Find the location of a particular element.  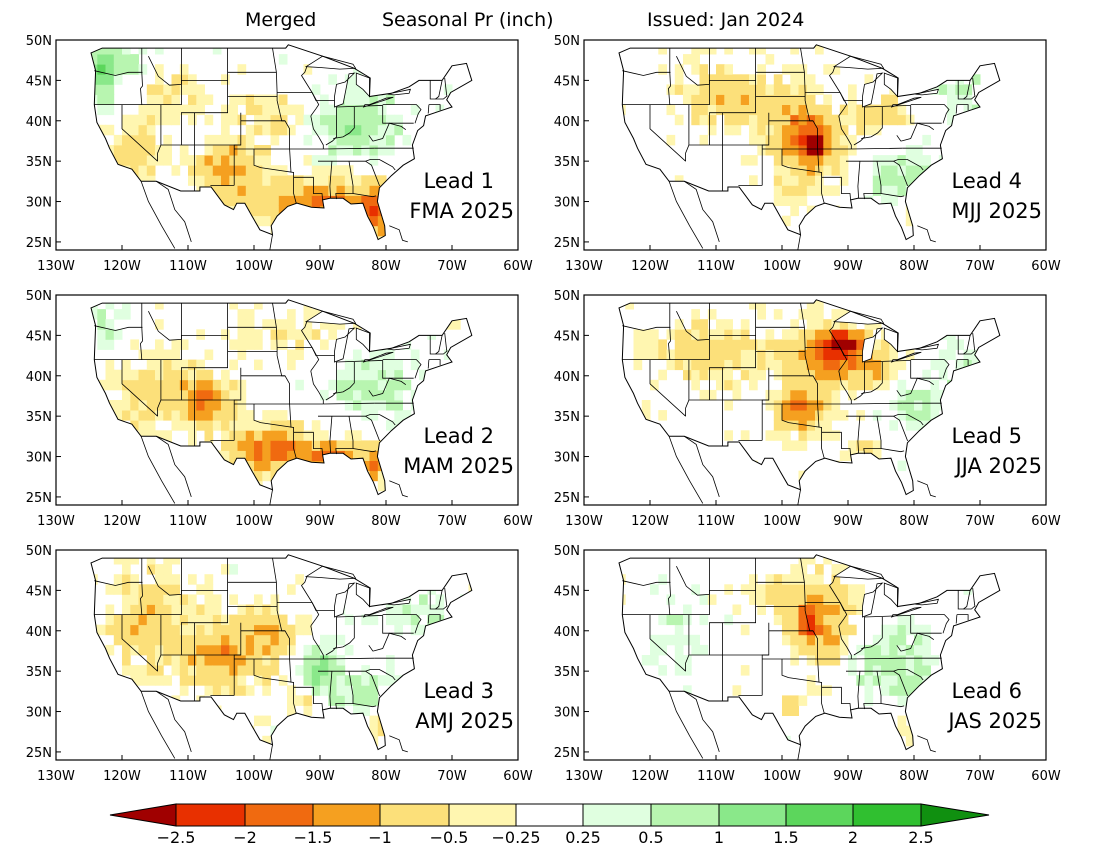

lon-tick-label: 90W is located at coordinates (848, 266).